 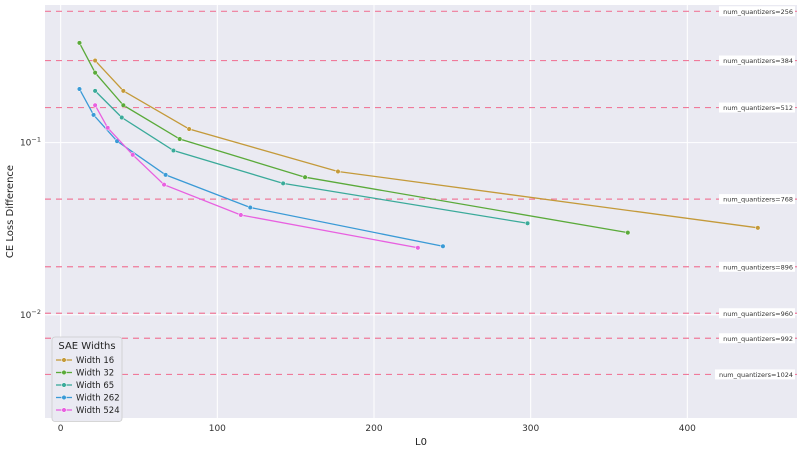 I want to click on reference-label: num_quantizers=512, so click(x=758, y=108).